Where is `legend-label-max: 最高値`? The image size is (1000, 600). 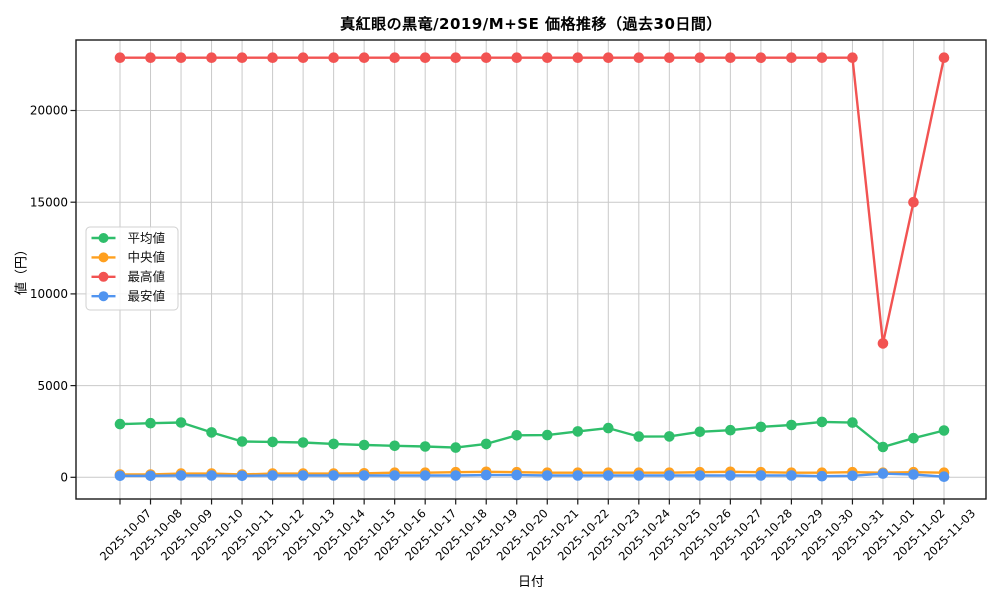 legend-label-max: 最高値 is located at coordinates (147, 276).